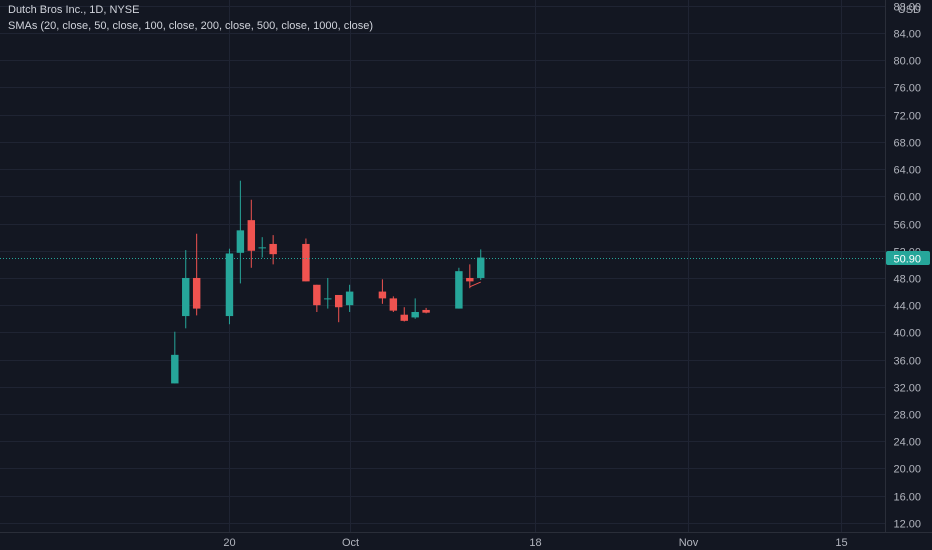 This screenshot has width=932, height=550. I want to click on price-tick-label: 24.00, so click(907, 443).